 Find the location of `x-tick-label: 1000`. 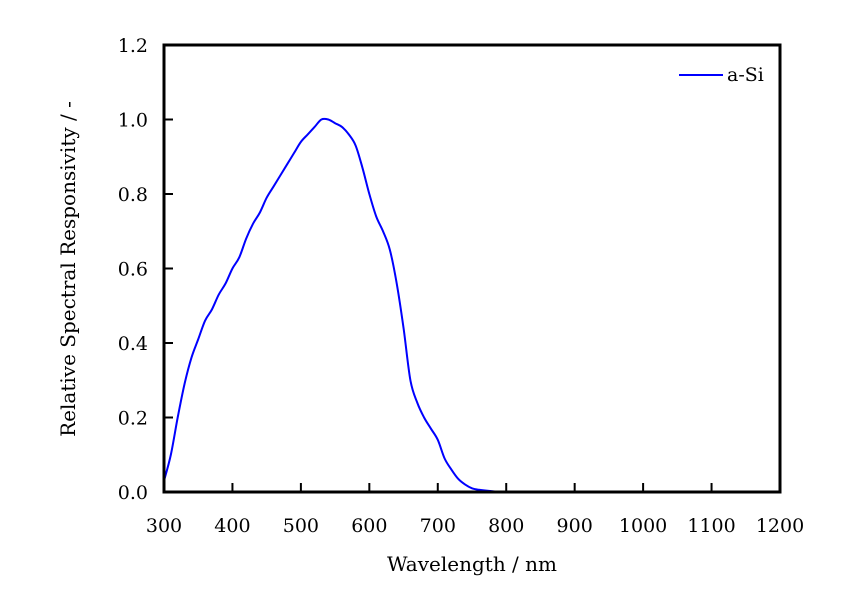

x-tick-label: 1000 is located at coordinates (643, 526).